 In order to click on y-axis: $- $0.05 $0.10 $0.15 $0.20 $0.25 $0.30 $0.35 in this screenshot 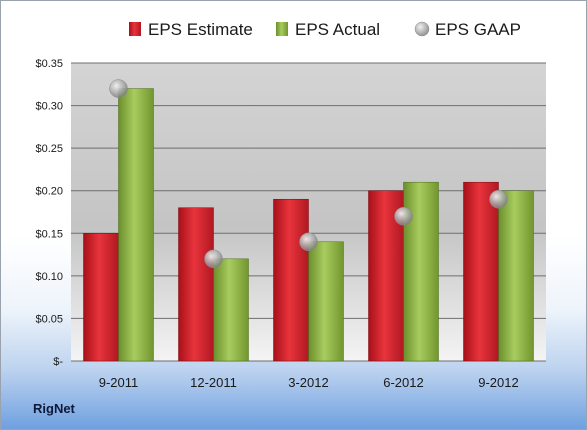, I will do `click(49, 213)`.